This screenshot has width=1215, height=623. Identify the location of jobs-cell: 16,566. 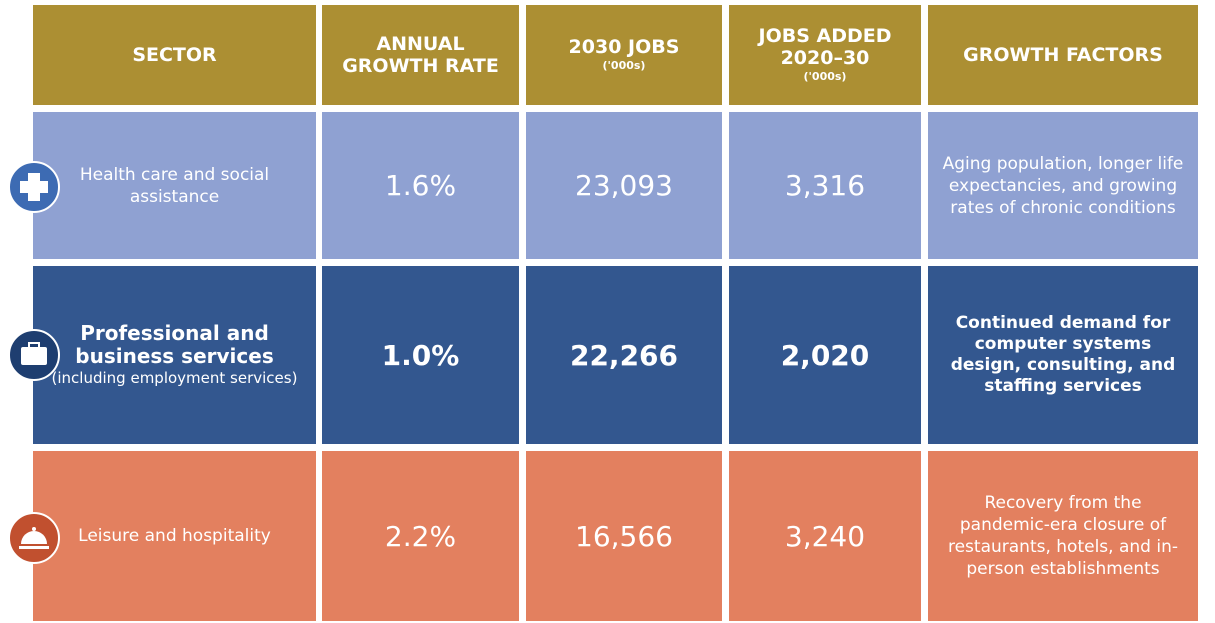
(624, 536).